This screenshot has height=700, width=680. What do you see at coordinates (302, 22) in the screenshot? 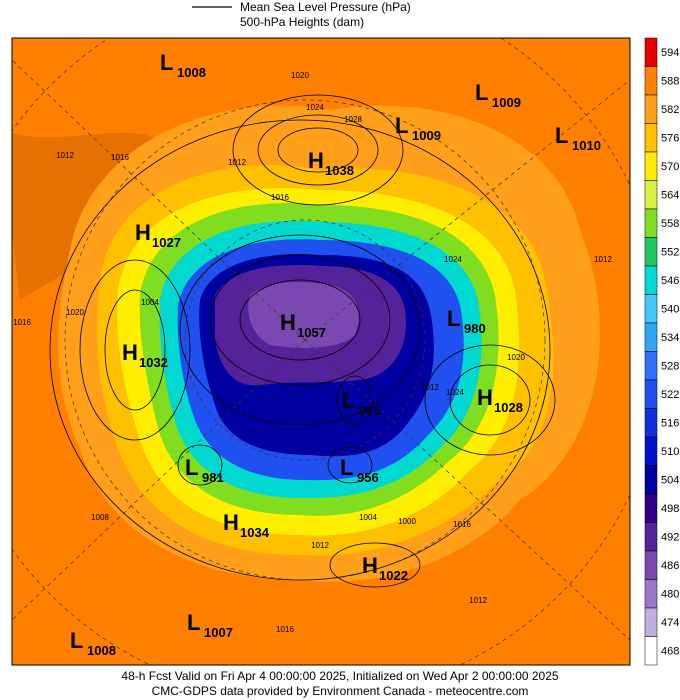
I see `legend-fill-label: 500-hPa Heights (dam)` at bounding box center [302, 22].